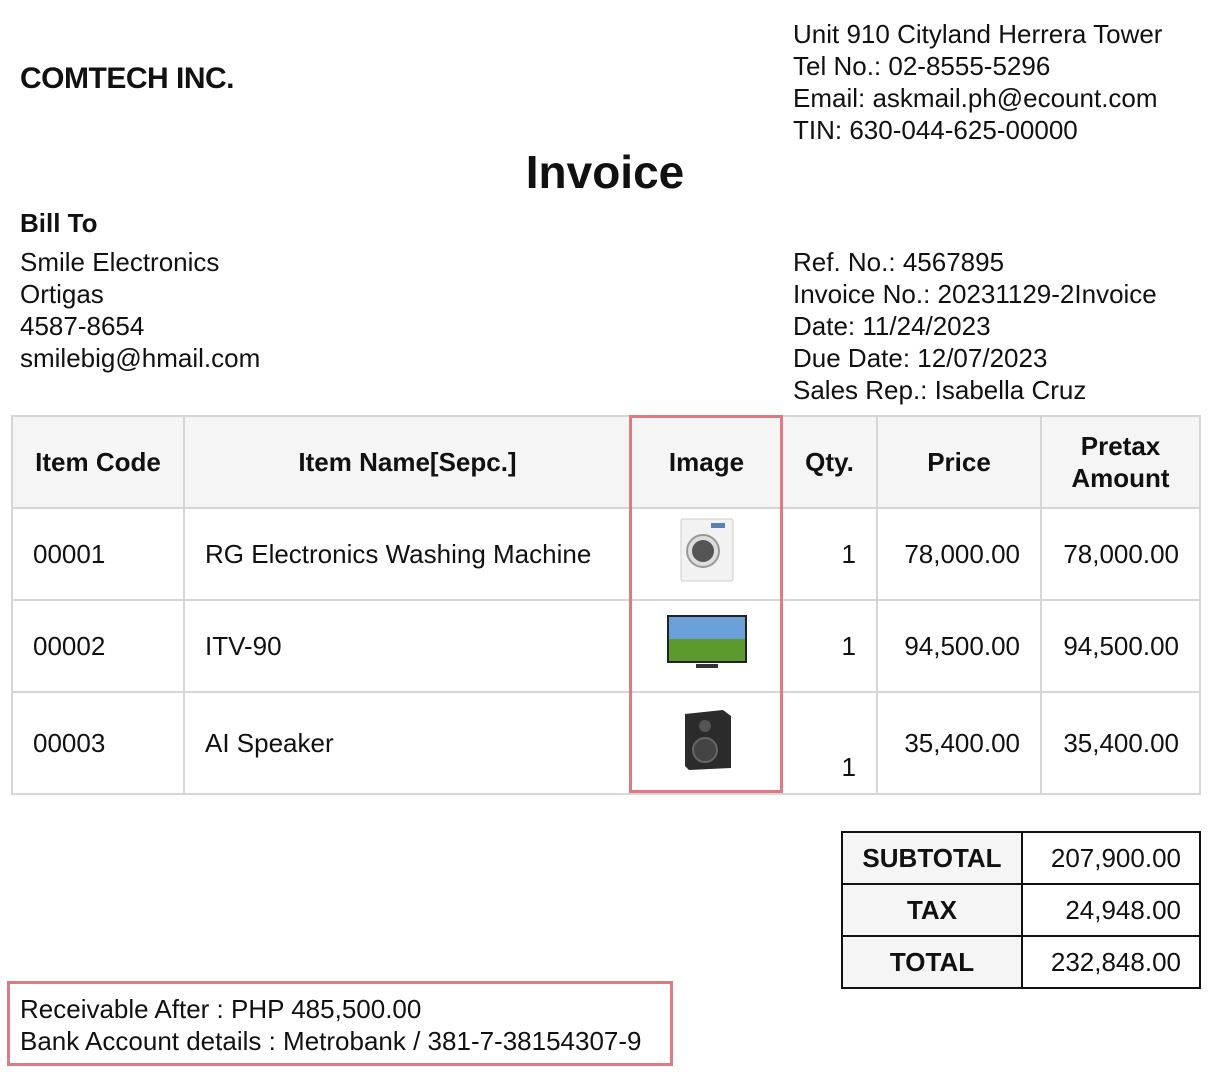 The height and width of the screenshot is (1072, 1210). I want to click on item-price: 94,500.00, so click(959, 646).